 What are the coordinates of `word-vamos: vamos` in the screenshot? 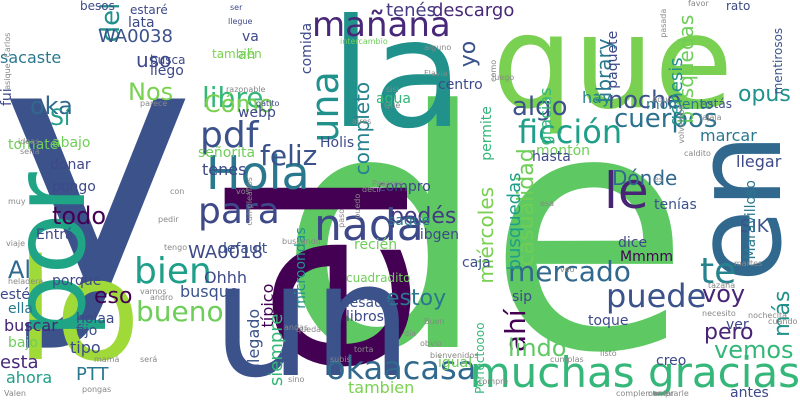 It's located at (153, 291).